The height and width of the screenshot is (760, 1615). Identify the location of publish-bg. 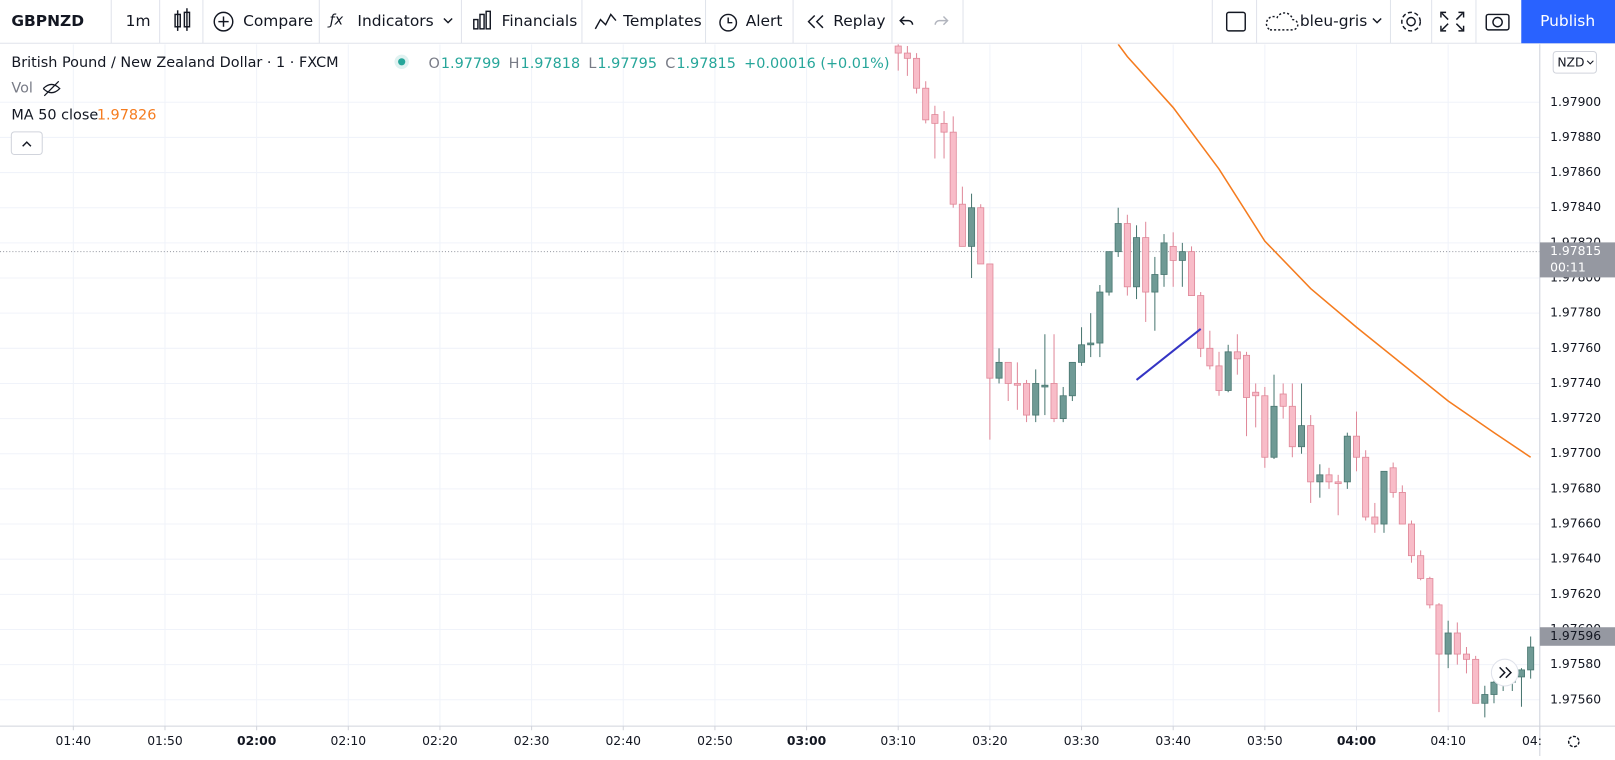
(1568, 22).